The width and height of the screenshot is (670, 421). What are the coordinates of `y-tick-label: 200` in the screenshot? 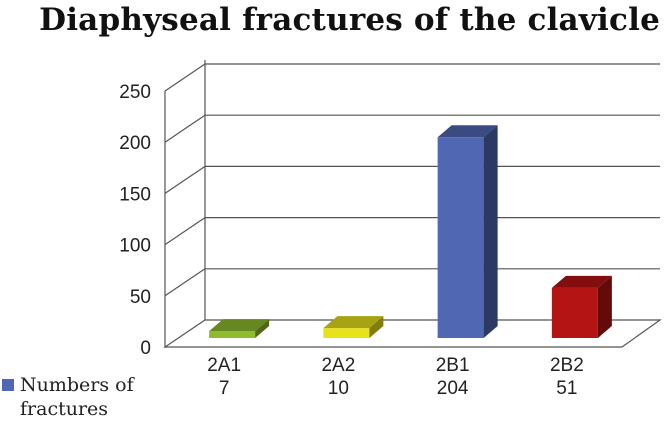 It's located at (135, 143).